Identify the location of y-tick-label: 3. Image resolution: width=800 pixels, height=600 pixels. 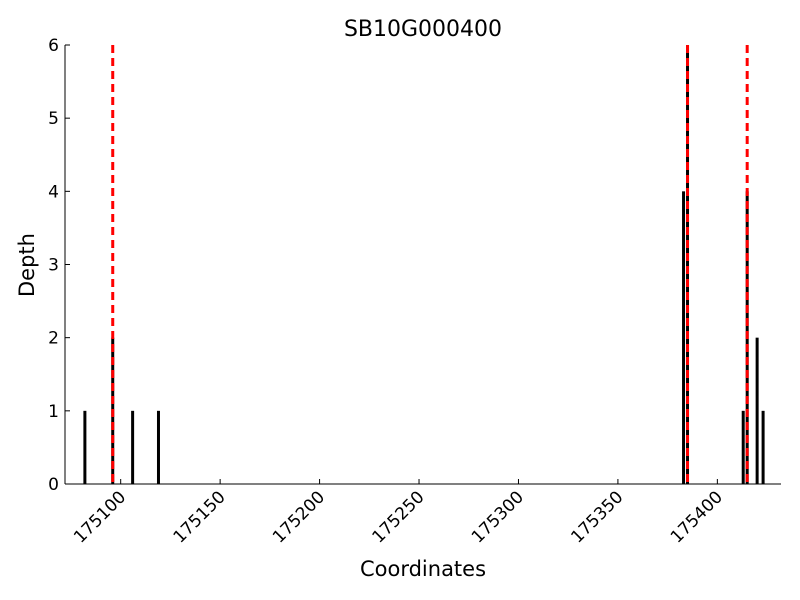
(53, 266).